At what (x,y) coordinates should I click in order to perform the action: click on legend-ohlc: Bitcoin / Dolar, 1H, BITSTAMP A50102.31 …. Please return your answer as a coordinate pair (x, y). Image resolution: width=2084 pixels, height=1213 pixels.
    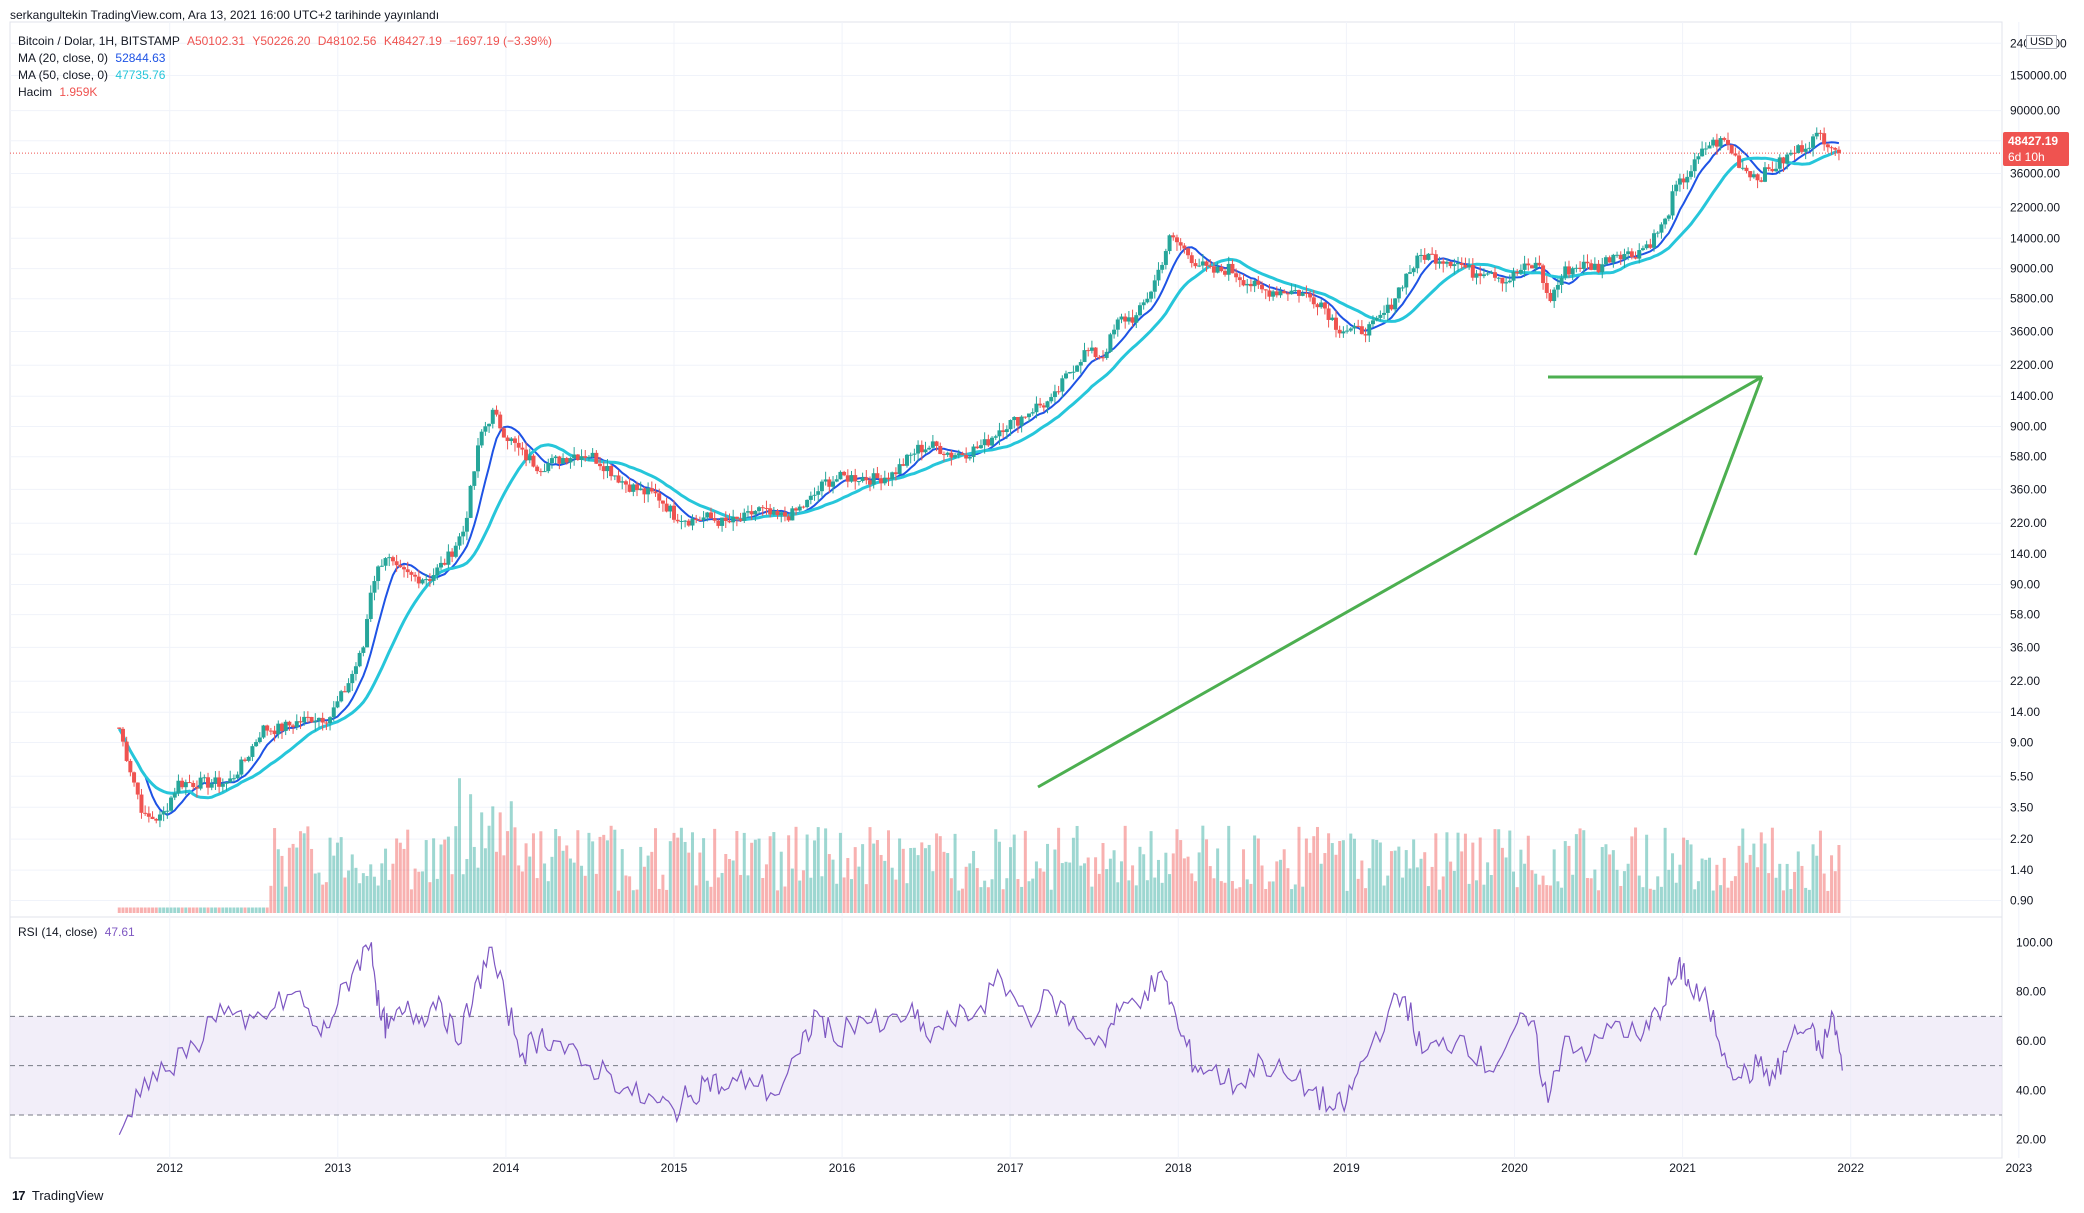
    Looking at the image, I should click on (285, 41).